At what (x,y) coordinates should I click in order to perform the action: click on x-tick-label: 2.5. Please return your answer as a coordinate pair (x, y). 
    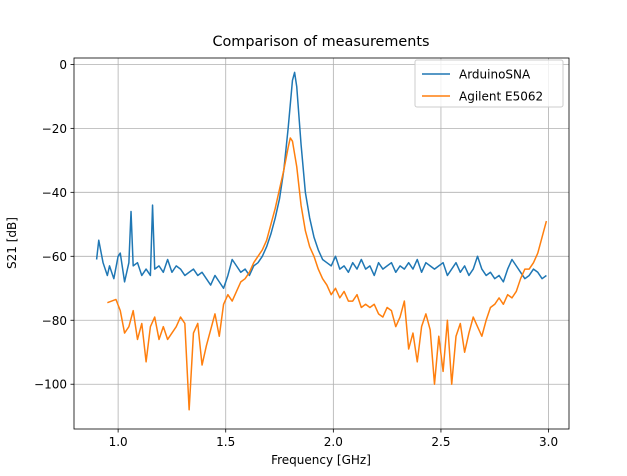
    Looking at the image, I should click on (440, 442).